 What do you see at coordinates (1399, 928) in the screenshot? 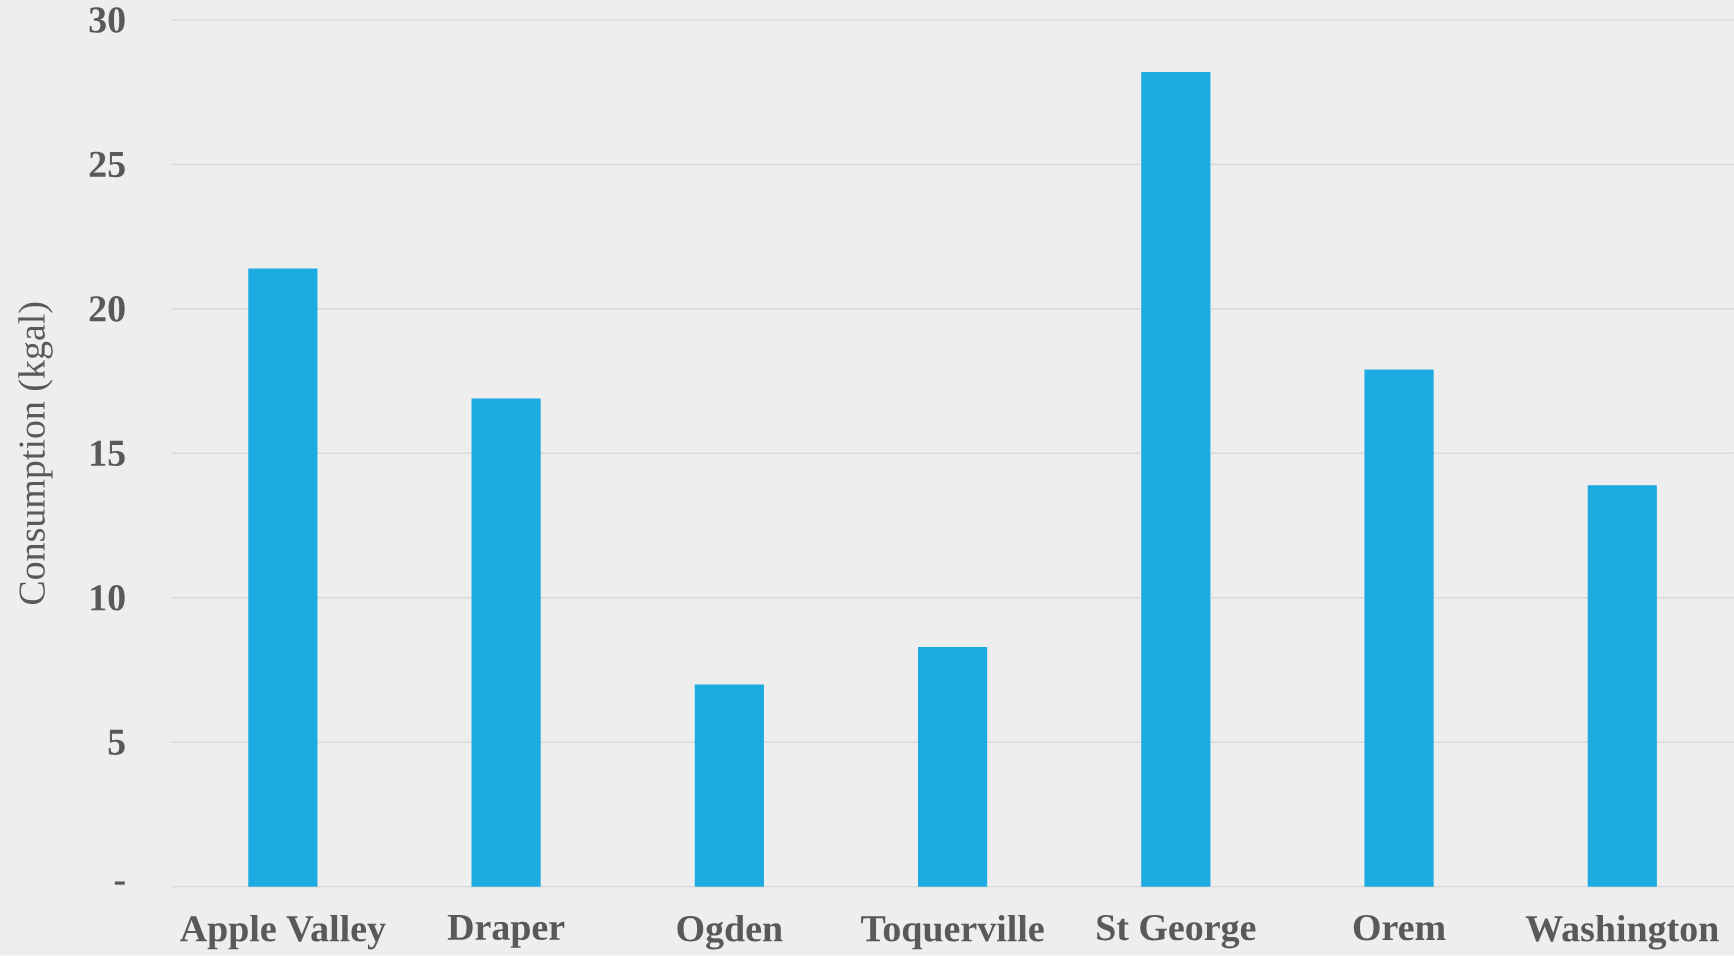
I see `x-tick-label: Orem` at bounding box center [1399, 928].